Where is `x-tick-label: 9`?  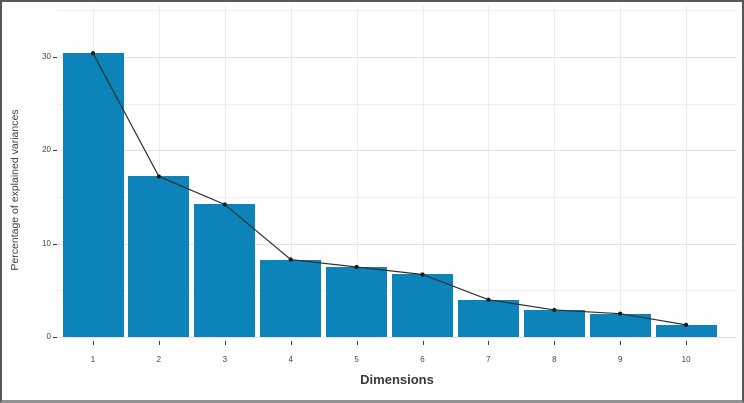 x-tick-label: 9 is located at coordinates (620, 359).